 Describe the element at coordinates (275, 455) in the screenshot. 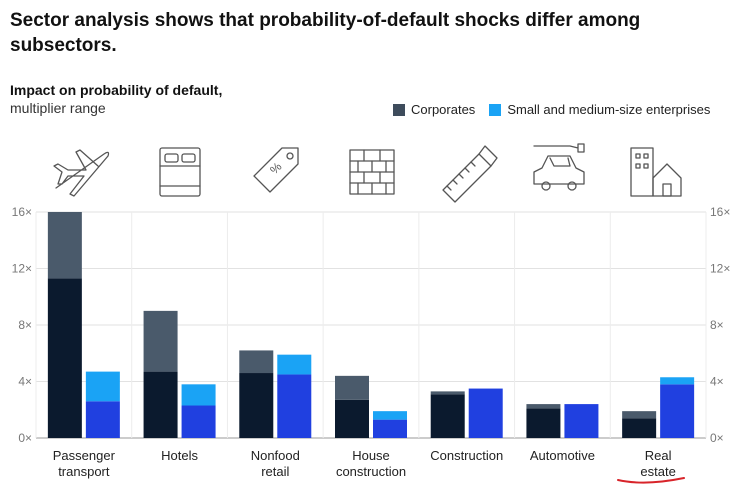

I see `category-label-2: Nonfood` at that location.